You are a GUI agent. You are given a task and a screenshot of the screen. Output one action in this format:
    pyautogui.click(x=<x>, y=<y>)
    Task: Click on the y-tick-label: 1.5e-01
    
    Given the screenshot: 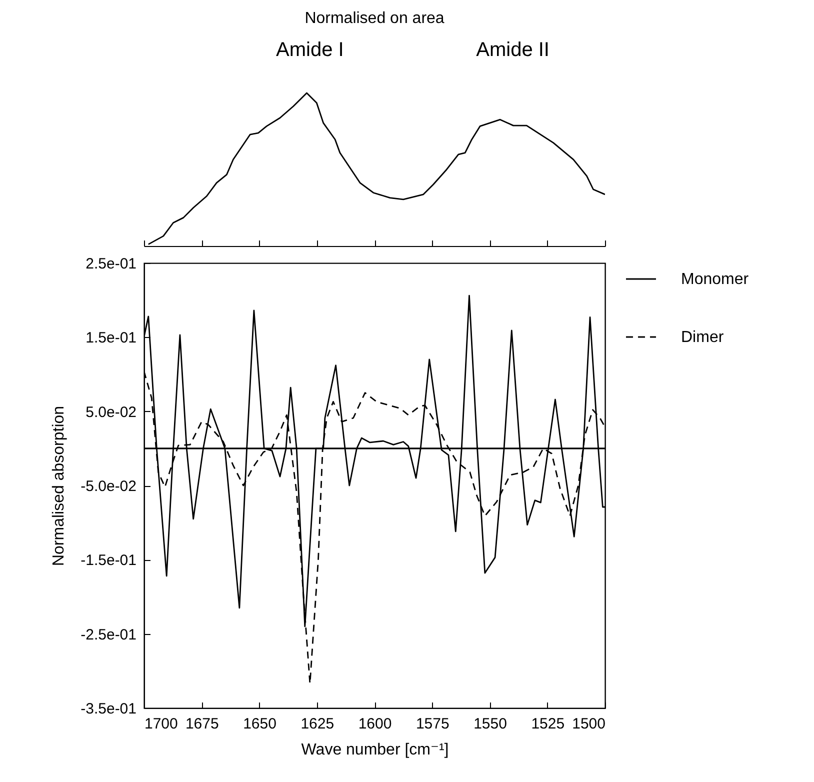 What is the action you would take?
    pyautogui.click(x=111, y=338)
    